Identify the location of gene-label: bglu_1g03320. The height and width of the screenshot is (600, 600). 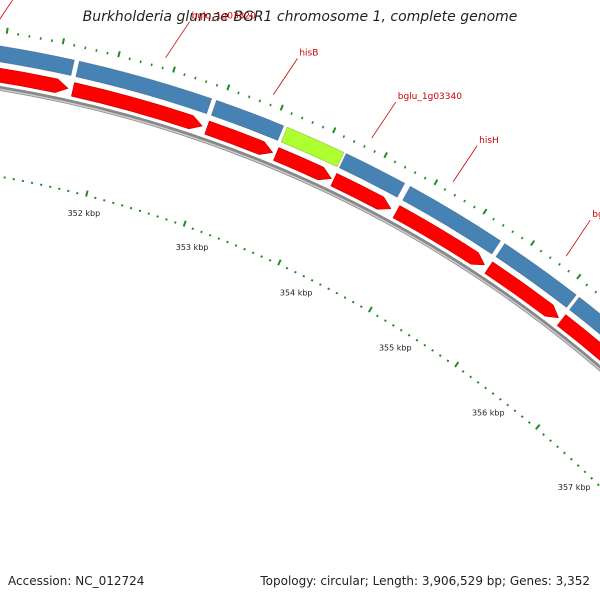
(224, 17).